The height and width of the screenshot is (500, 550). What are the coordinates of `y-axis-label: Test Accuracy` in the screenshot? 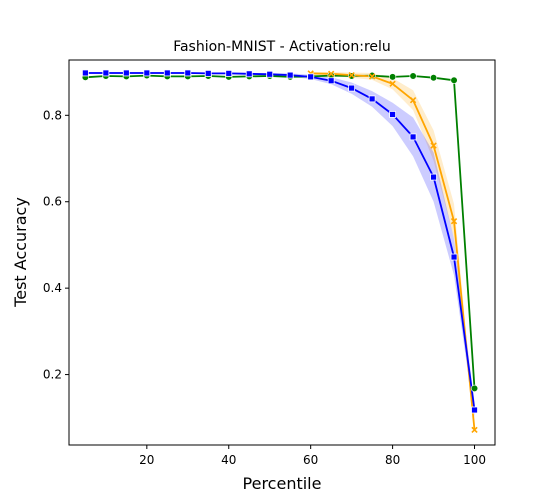 It's located at (20, 252).